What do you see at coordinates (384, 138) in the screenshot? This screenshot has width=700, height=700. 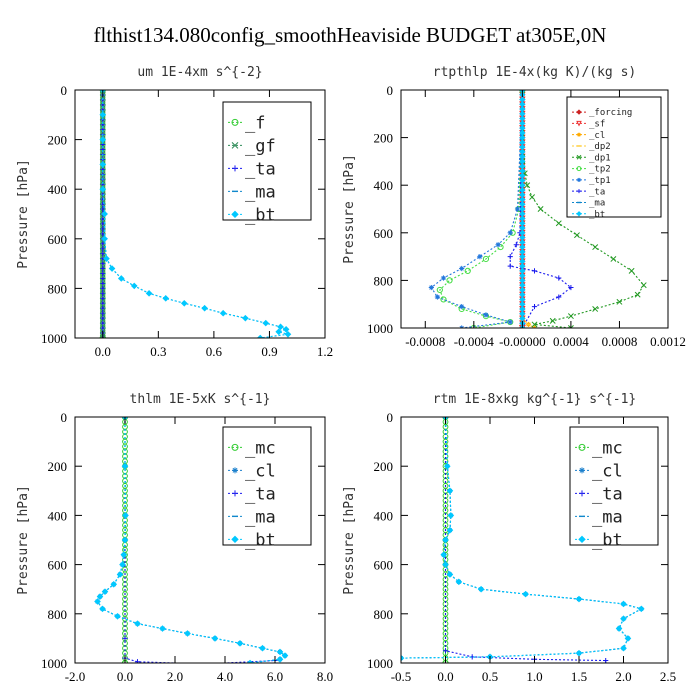 I see `y-tick-label: 200` at bounding box center [384, 138].